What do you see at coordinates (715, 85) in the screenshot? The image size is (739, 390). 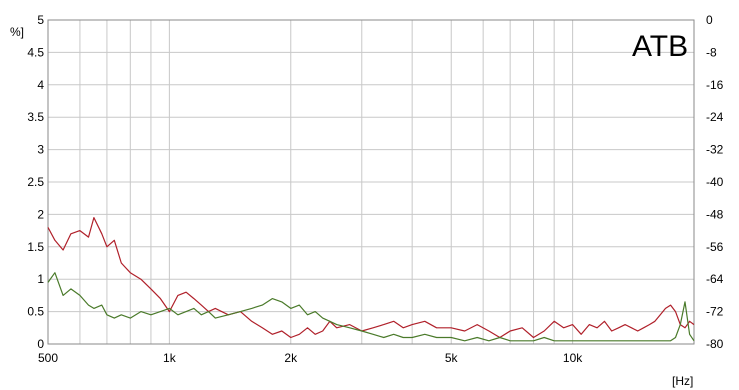 I see `right-tick-label: -16` at bounding box center [715, 85].